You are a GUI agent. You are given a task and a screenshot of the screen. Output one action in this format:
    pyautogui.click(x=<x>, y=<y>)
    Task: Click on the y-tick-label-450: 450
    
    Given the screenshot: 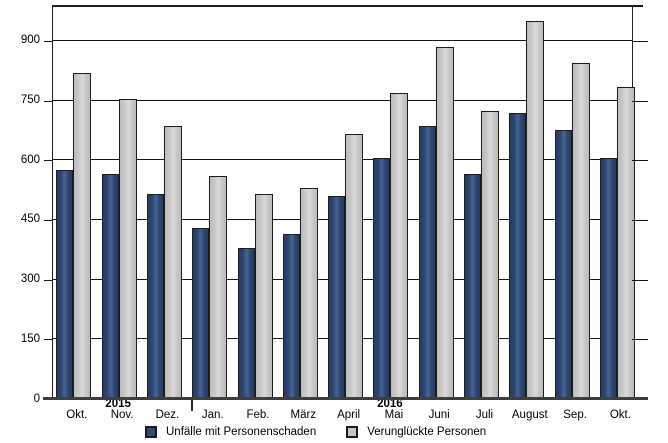 What is the action you would take?
    pyautogui.click(x=30, y=219)
    